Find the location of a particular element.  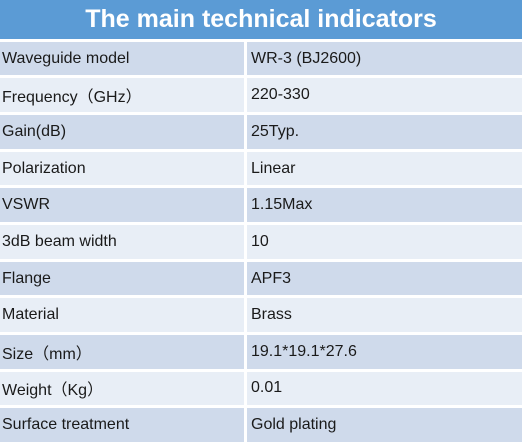

table-row: Waveguide model WR-3 (BJ2600) is located at coordinates (261, 60).